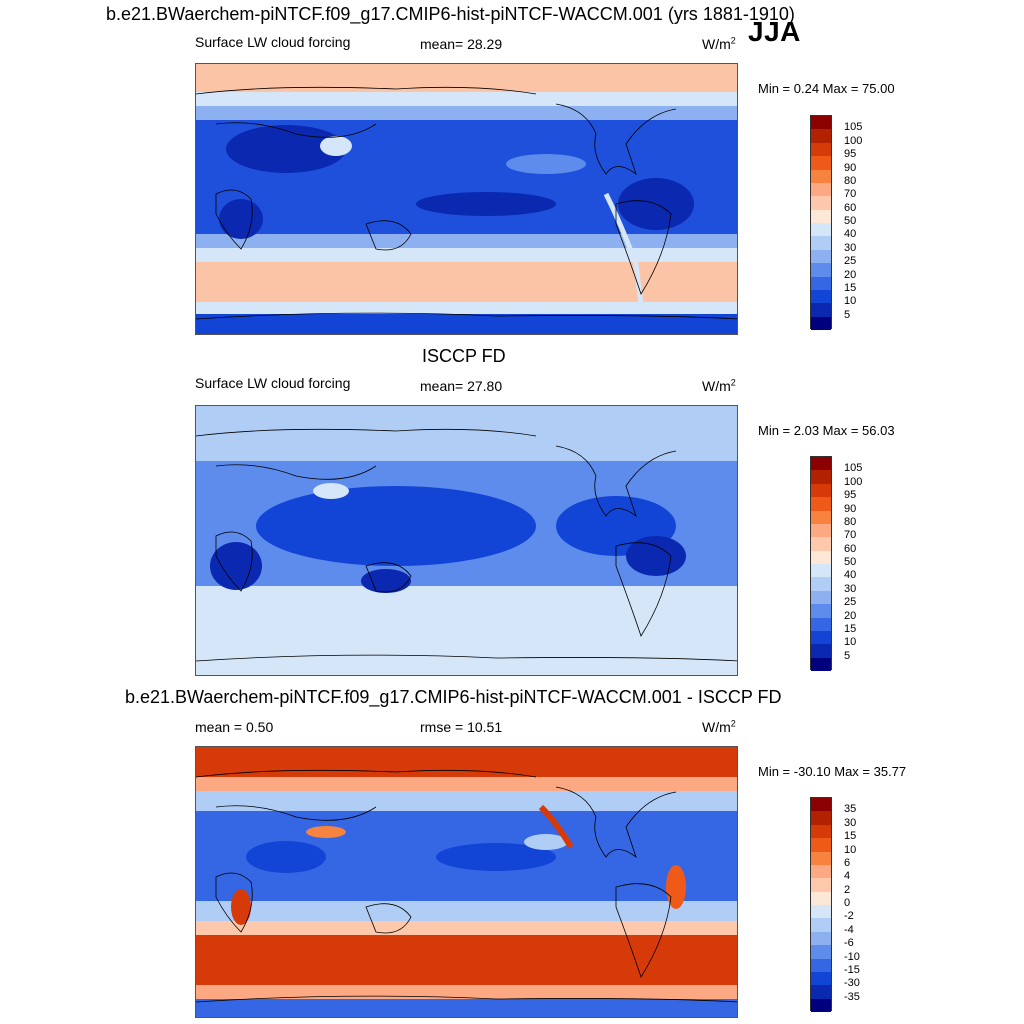  I want to click on panel2-mean-label: mean= 27.80, so click(461, 386).